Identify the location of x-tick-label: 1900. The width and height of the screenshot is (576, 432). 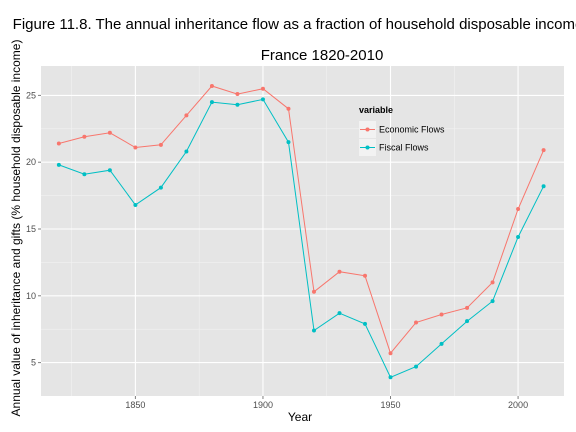
(263, 405).